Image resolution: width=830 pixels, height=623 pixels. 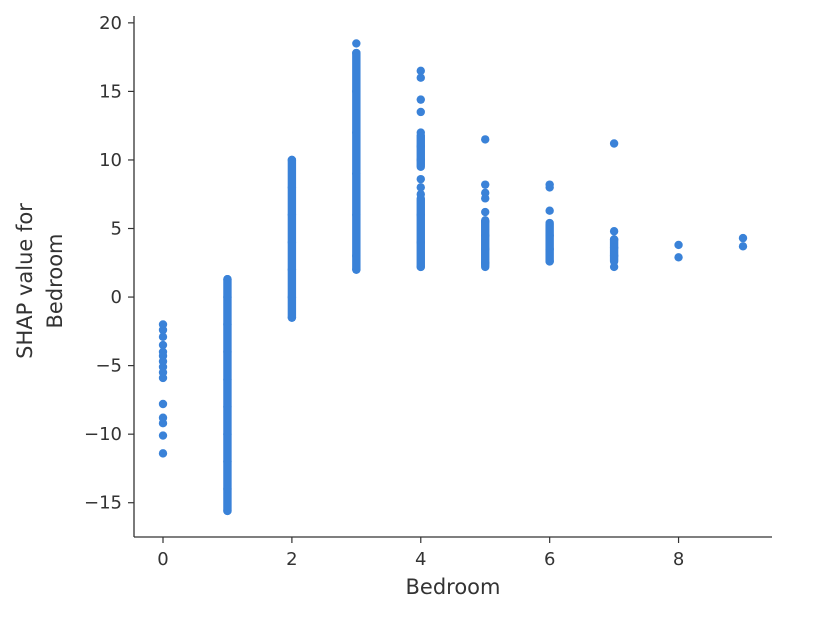 What do you see at coordinates (110, 160) in the screenshot?
I see `y-tick-label: 10` at bounding box center [110, 160].